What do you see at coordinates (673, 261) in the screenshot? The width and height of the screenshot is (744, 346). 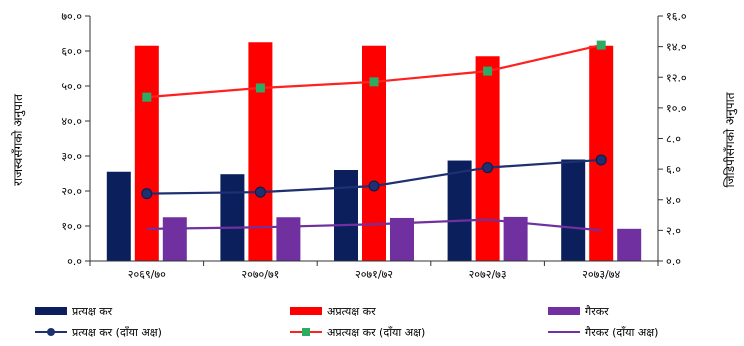 I see `y-tick-right-label-0: ०.०` at bounding box center [673, 261].